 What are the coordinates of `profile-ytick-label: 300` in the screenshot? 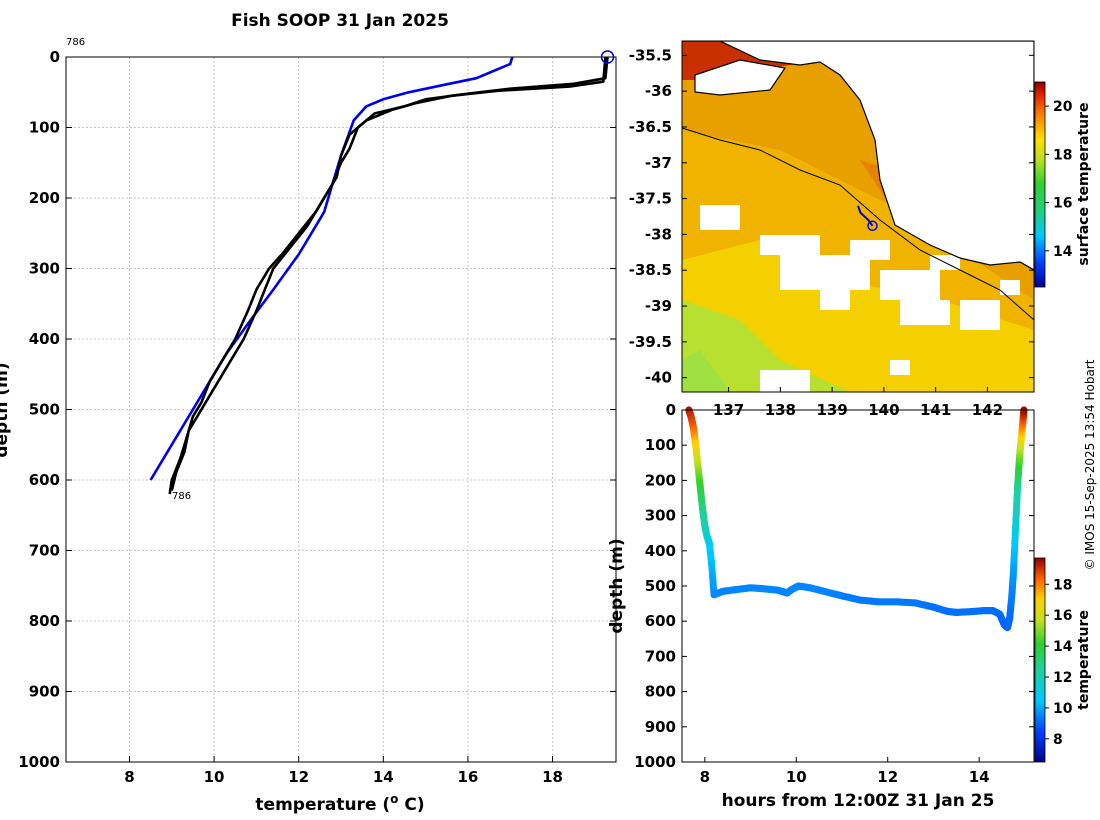 It's located at (44, 269).